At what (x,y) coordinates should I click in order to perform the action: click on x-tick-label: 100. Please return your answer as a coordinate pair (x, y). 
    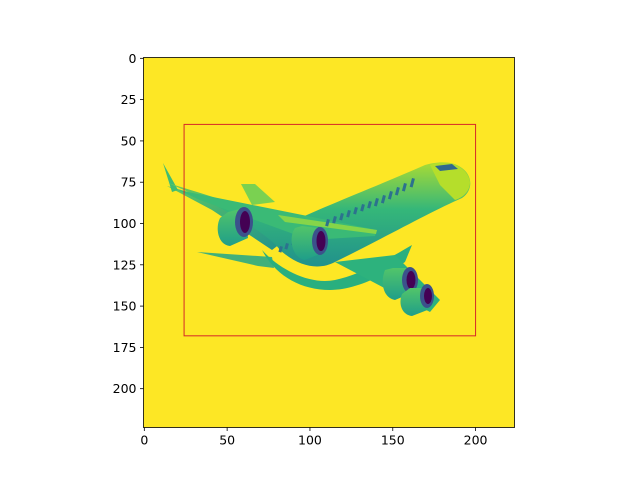
    Looking at the image, I should click on (310, 440).